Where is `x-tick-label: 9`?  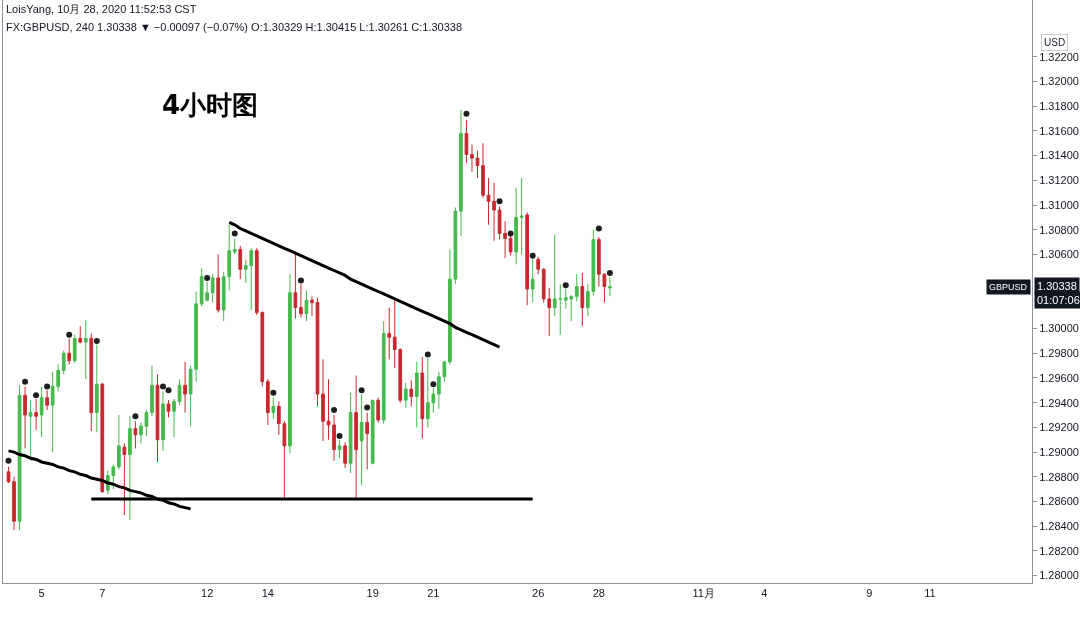
x-tick-label: 9 is located at coordinates (869, 593).